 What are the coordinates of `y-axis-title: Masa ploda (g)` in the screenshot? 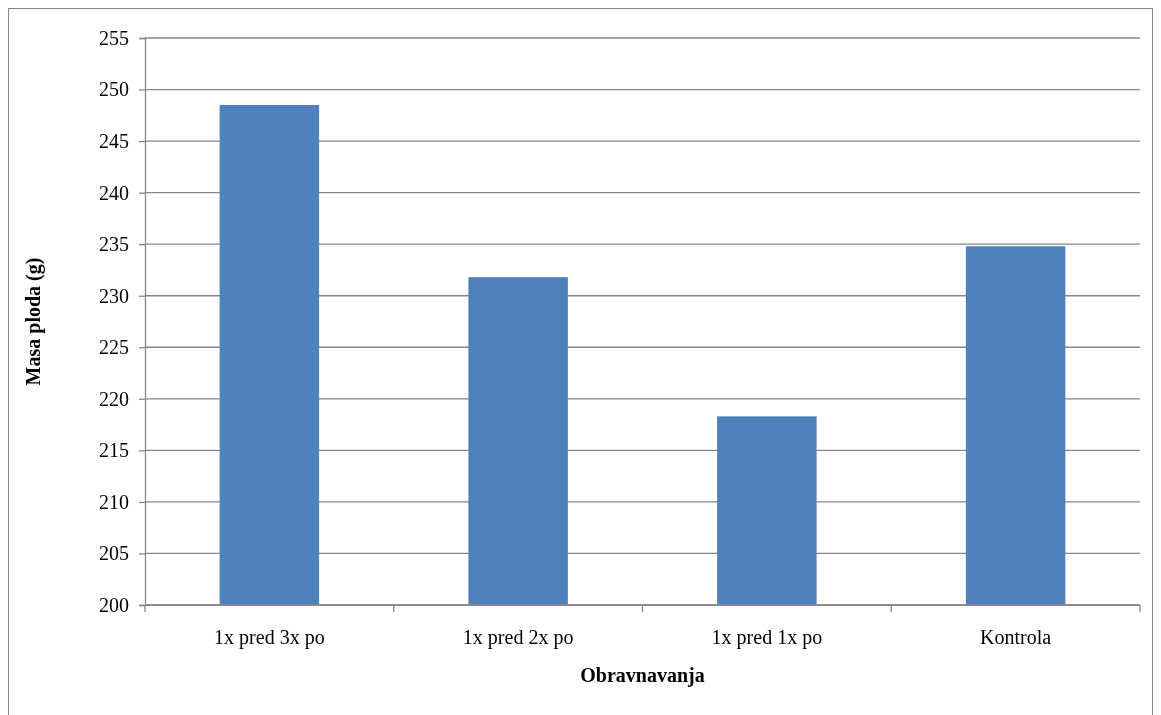 It's located at (33, 321).